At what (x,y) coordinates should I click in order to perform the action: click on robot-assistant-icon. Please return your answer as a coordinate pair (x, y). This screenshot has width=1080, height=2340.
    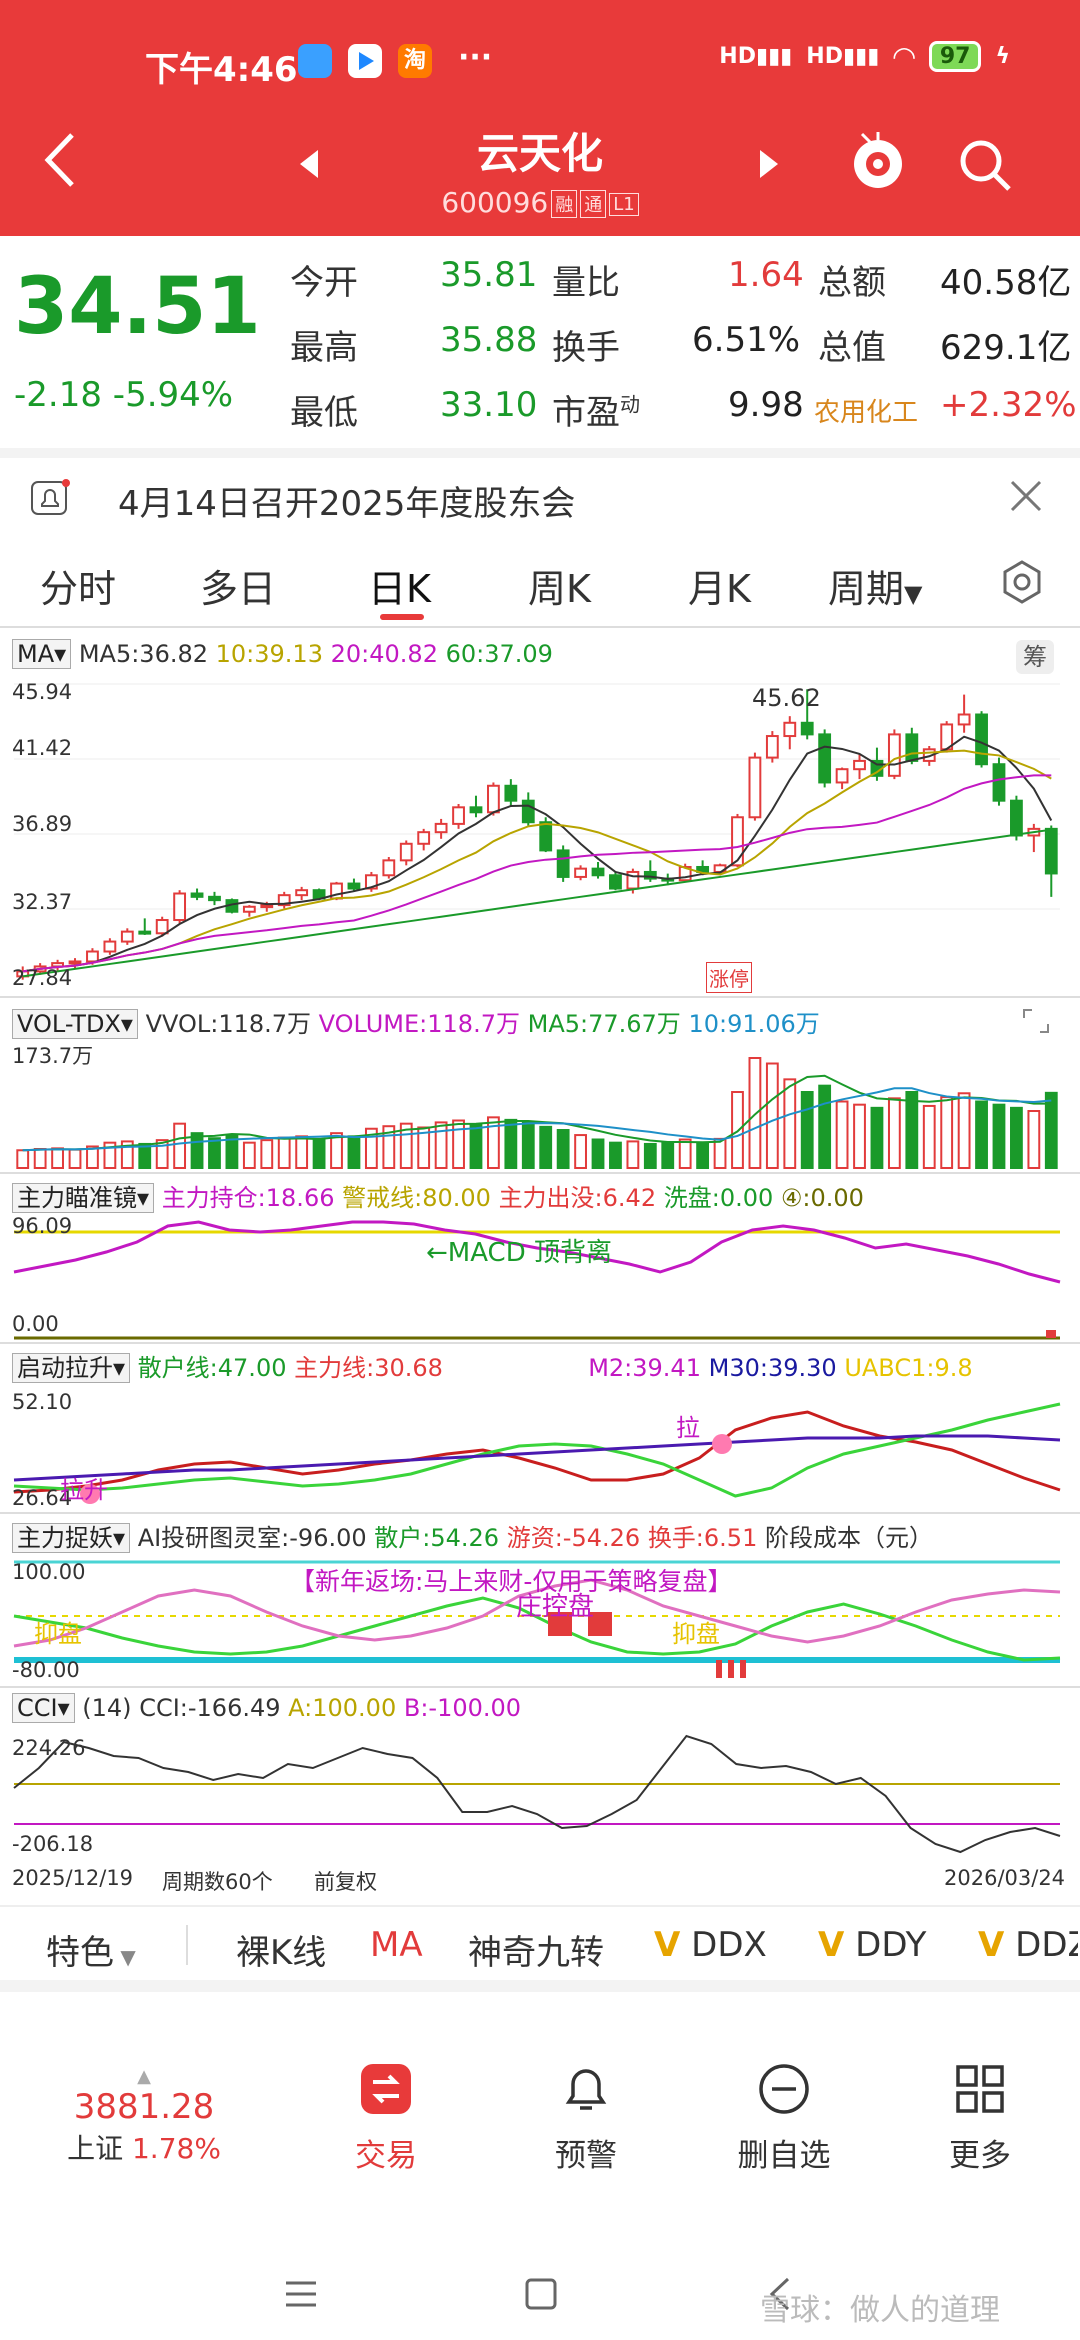
    Looking at the image, I should click on (878, 162).